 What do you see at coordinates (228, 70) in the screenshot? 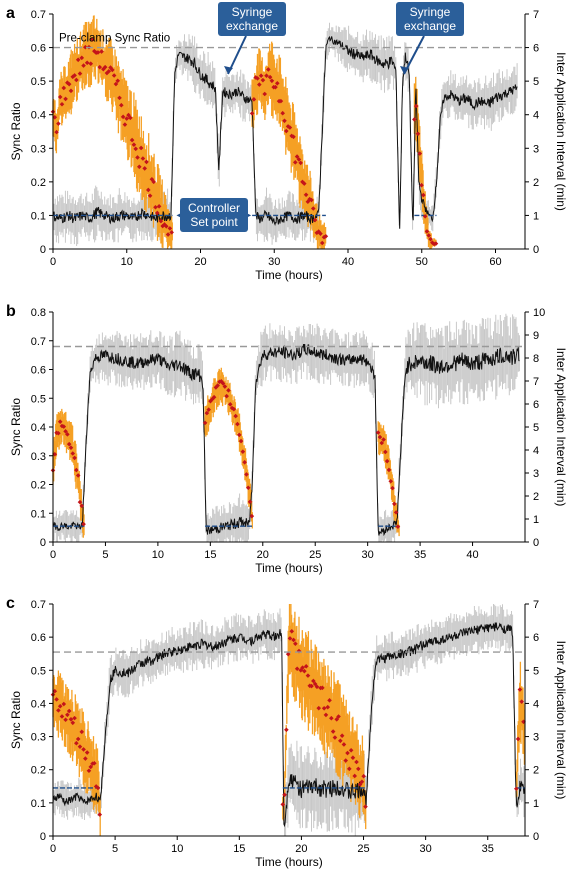
I see `callout-arrowhead` at bounding box center [228, 70].